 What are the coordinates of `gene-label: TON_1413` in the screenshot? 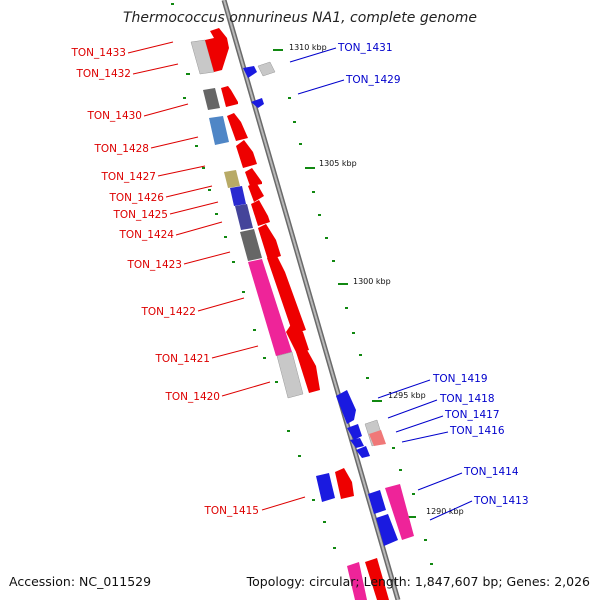 It's located at (501, 501).